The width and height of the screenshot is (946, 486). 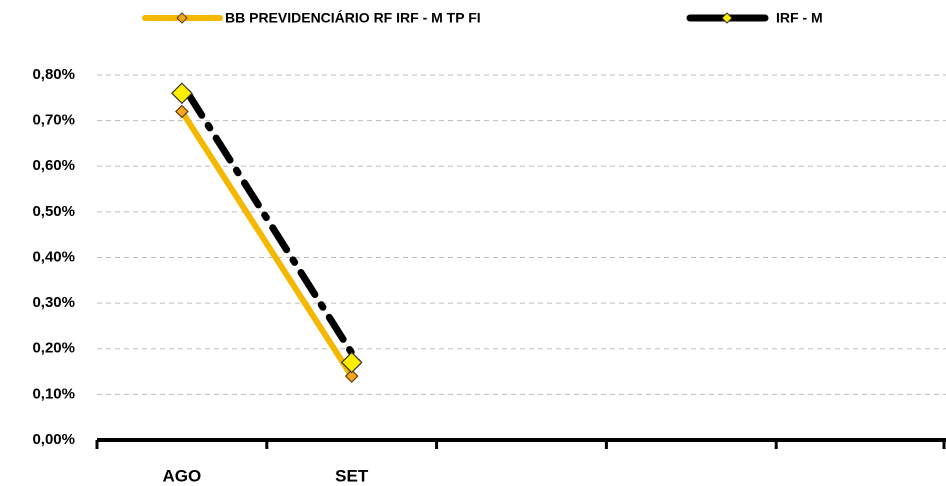 I want to click on y-tick-label: 0,80%, so click(x=53, y=74).